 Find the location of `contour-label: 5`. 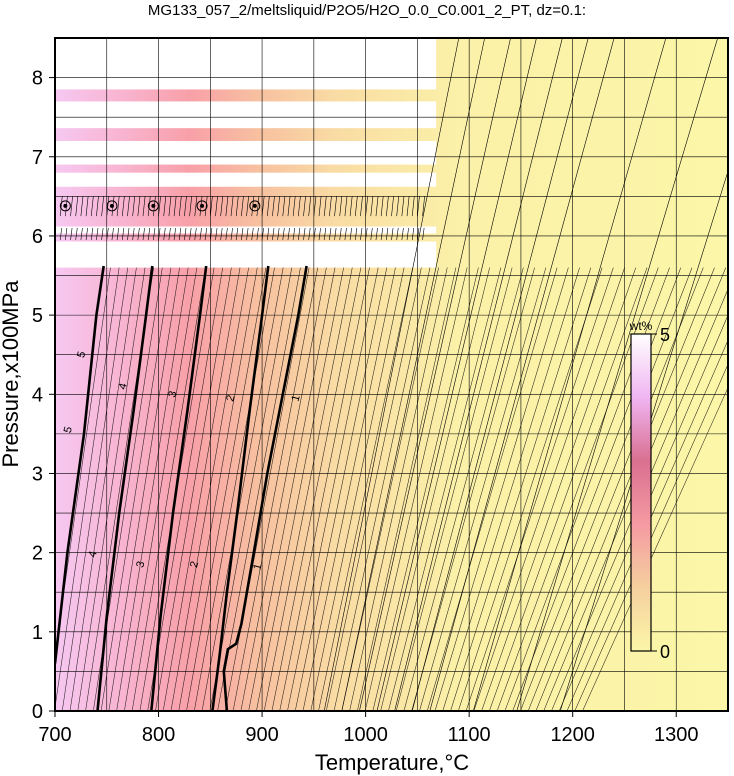

contour-label: 5 is located at coordinates (68, 429).